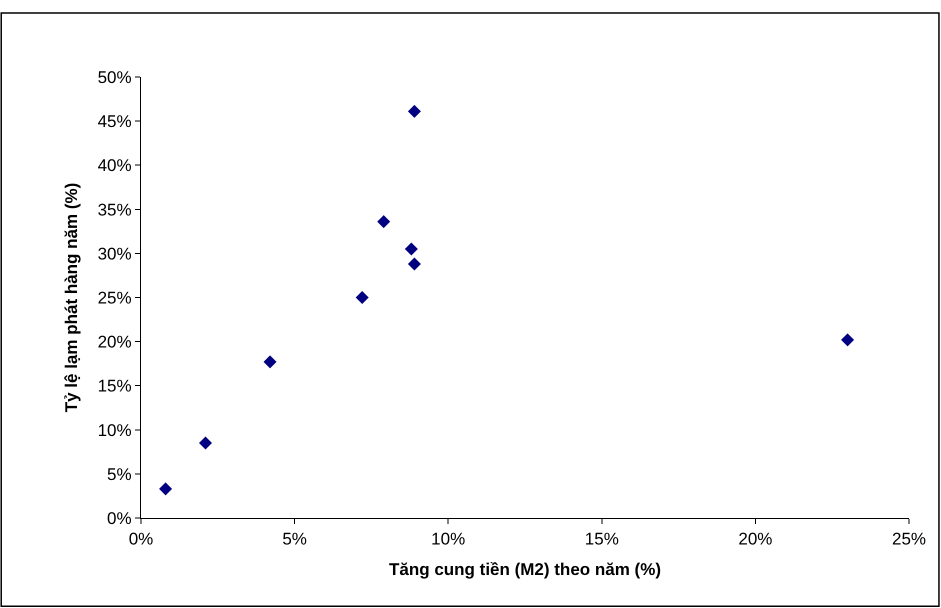  Describe the element at coordinates (909, 538) in the screenshot. I see `x-tick-label: 25%` at that location.